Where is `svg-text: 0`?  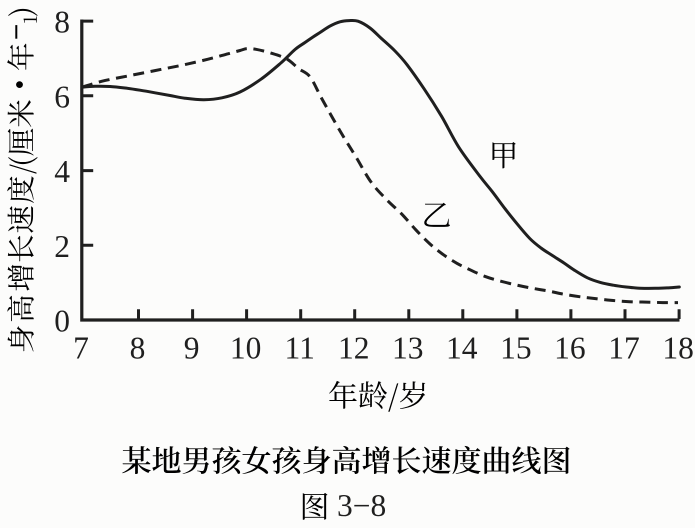
svg-text: 0 is located at coordinates (62, 321).